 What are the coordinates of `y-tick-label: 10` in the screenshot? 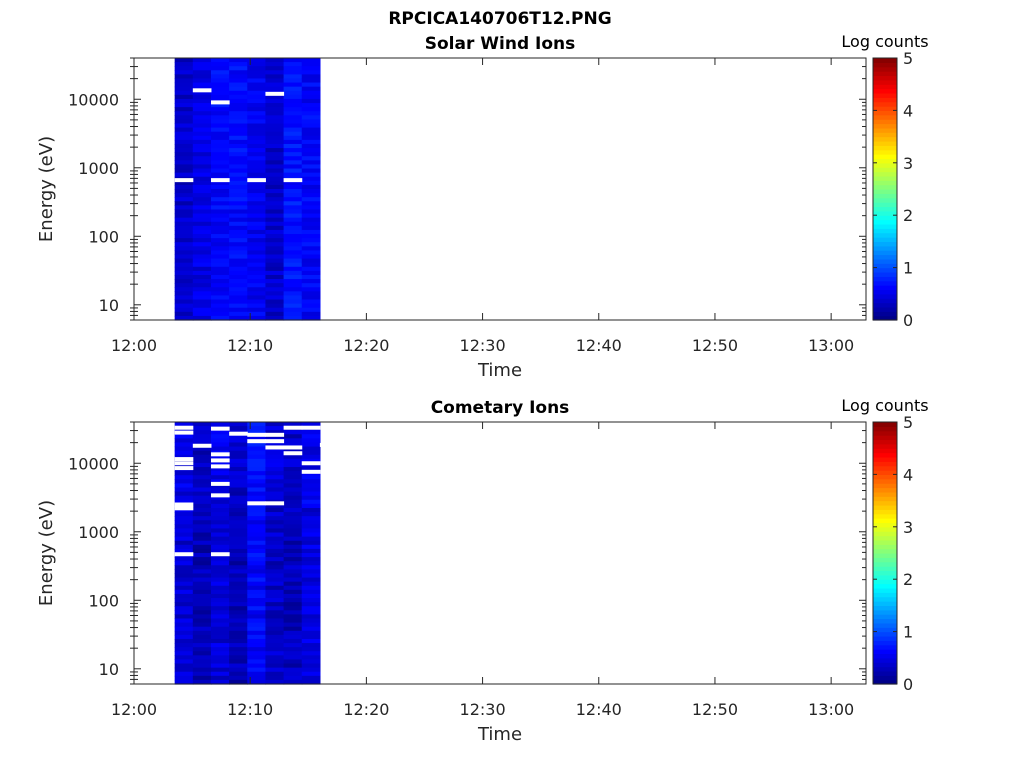 It's located at (109, 669).